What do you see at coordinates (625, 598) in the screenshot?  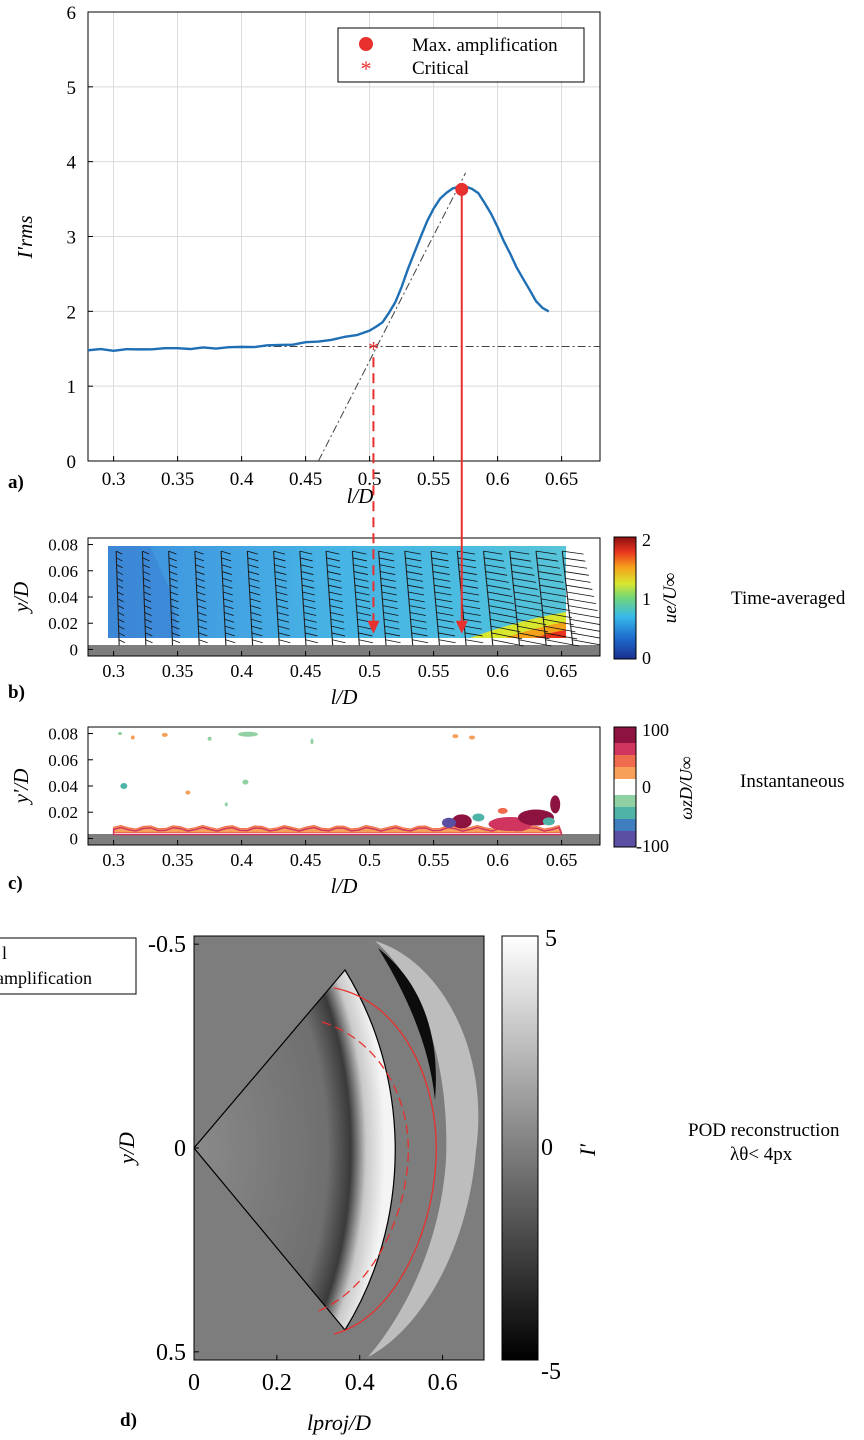 I see `panel-b-colorbar` at bounding box center [625, 598].